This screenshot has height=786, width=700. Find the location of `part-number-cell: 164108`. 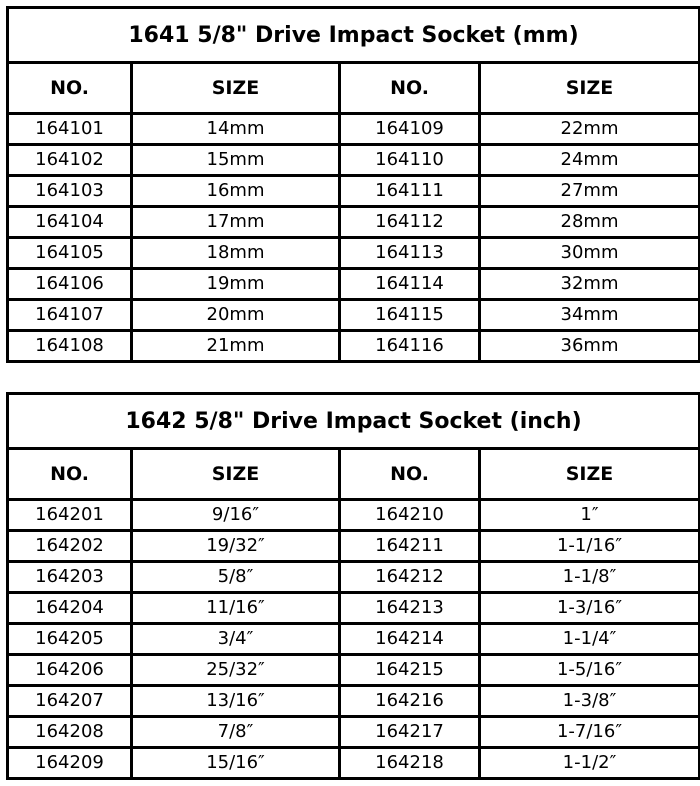

part-number-cell: 164108 is located at coordinates (69, 346).